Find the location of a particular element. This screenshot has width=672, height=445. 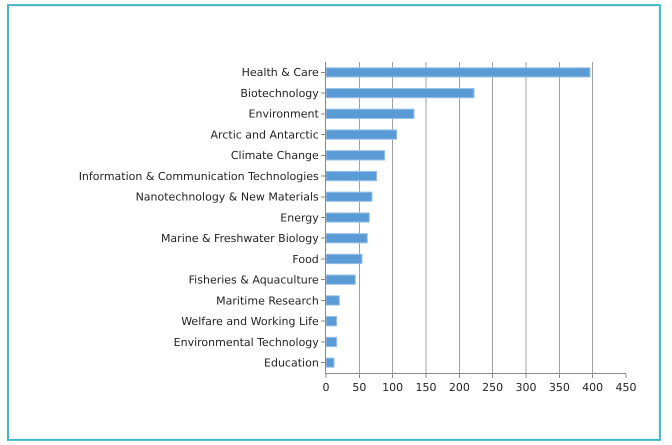

y-tick-label: Fisheries & Aquaculture is located at coordinates (254, 280).